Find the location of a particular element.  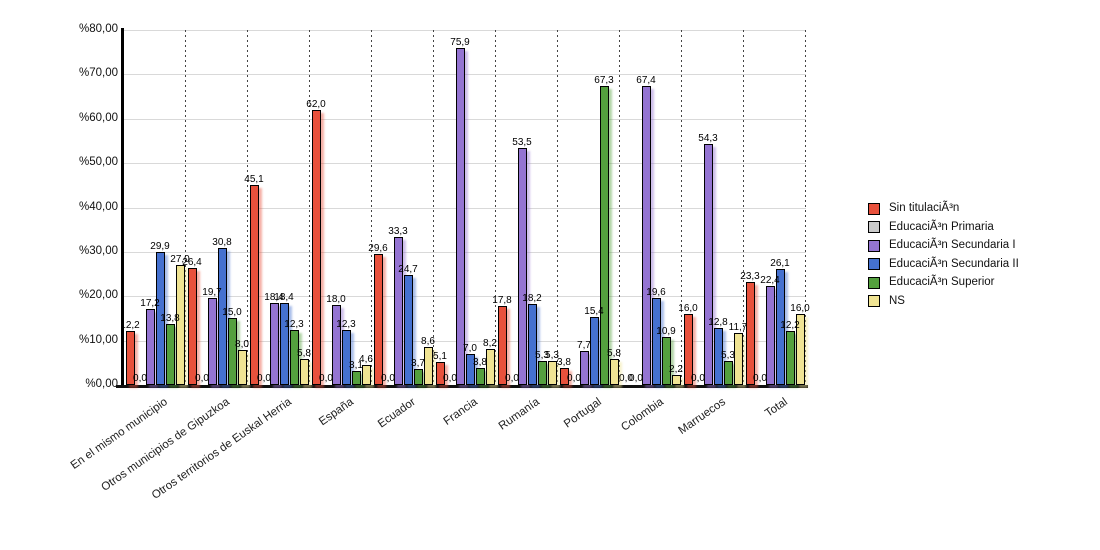

y-tick-label: %70,00 is located at coordinates (98, 73).